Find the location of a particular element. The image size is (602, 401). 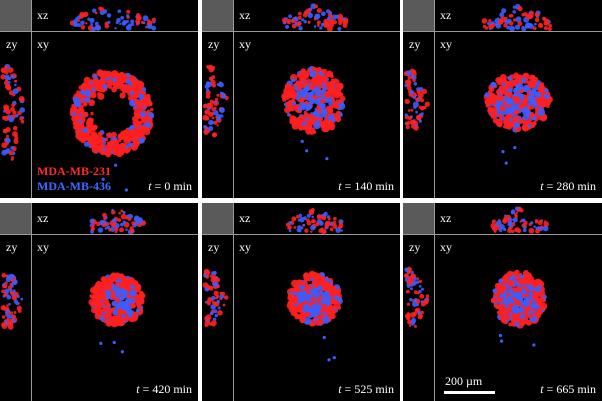

xz-projection is located at coordinates (117, 221).